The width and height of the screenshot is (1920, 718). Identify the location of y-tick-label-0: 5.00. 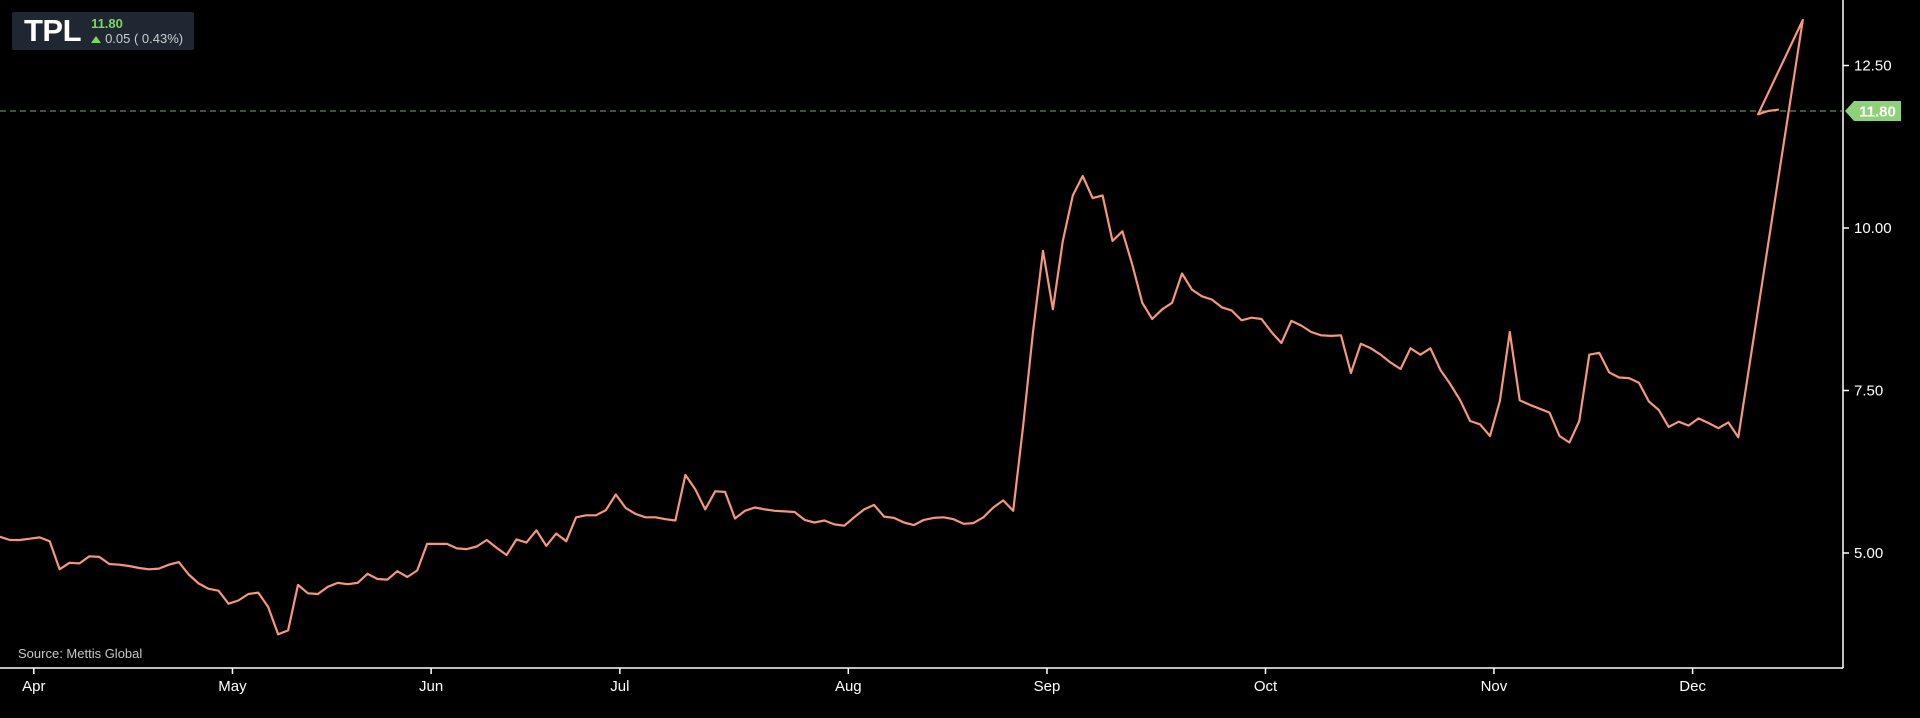
(1868, 553).